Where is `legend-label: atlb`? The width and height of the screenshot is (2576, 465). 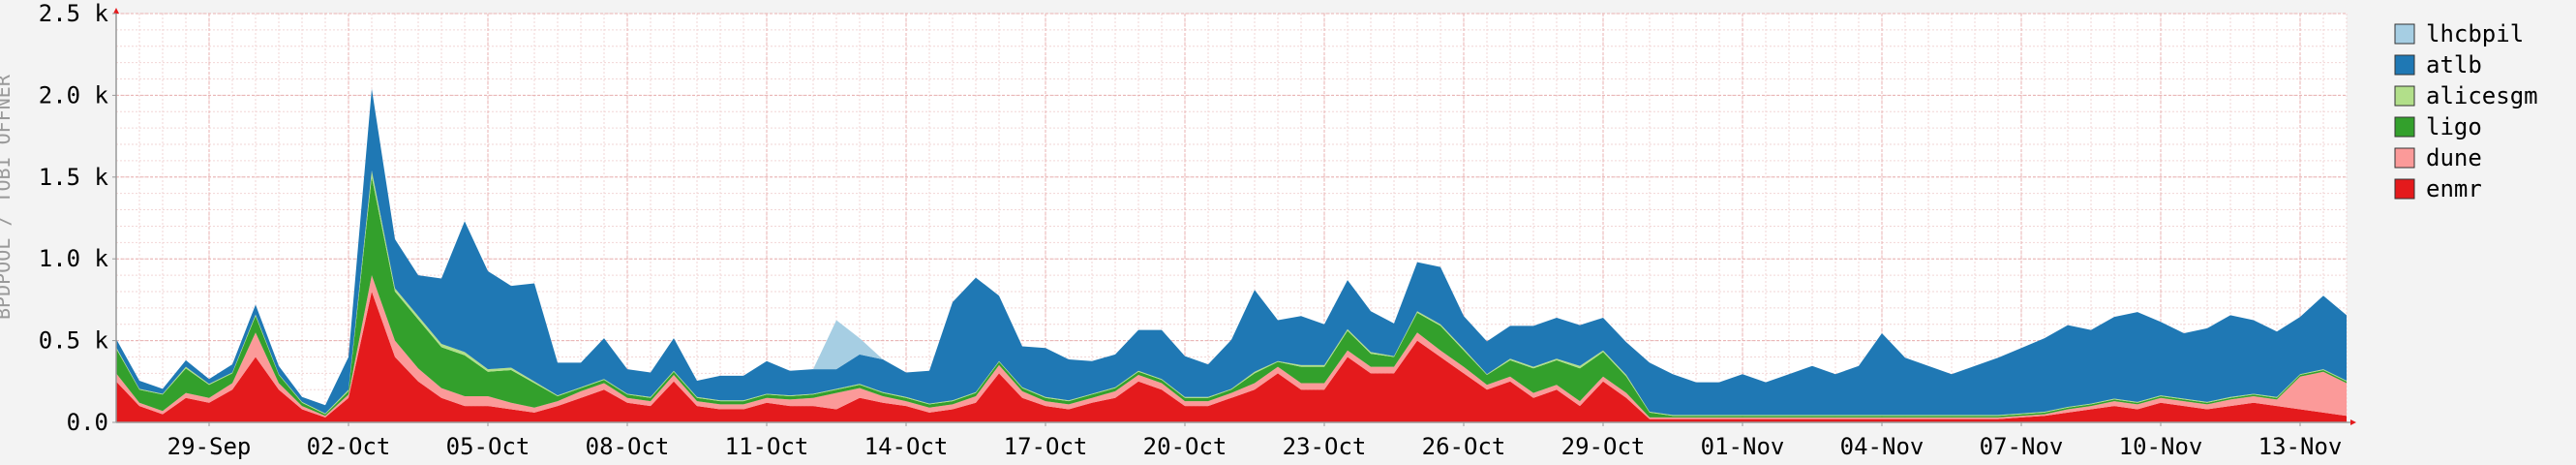 legend-label: atlb is located at coordinates (2454, 64).